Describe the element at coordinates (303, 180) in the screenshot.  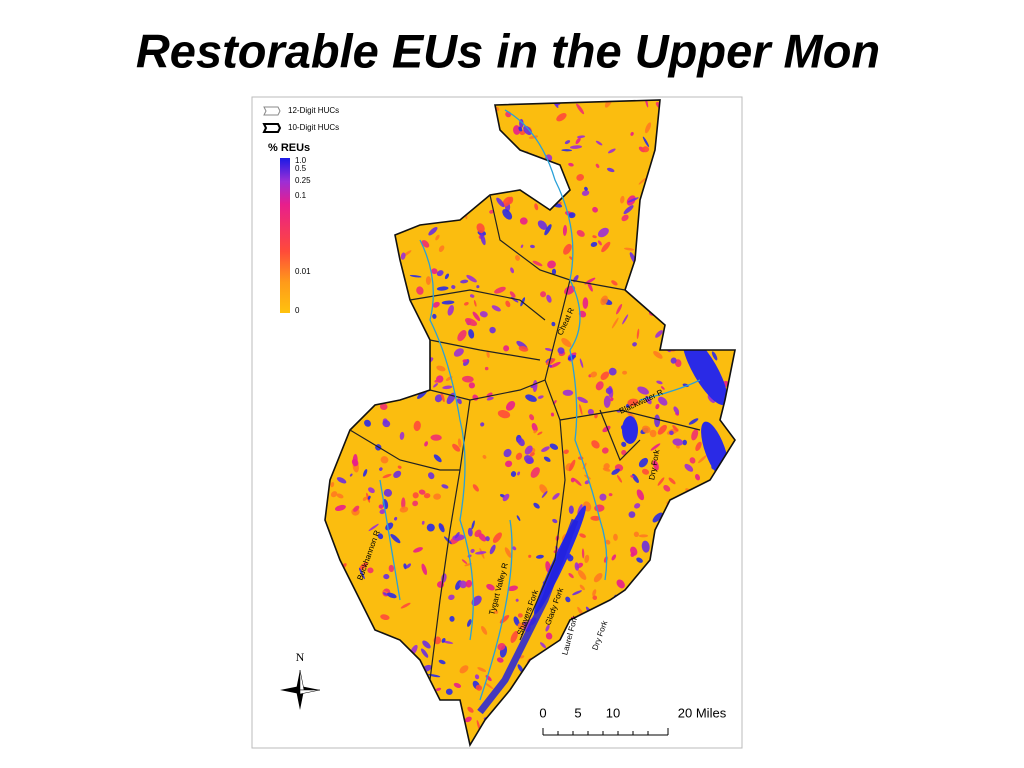
I see `legend-tick: 0.25` at that location.